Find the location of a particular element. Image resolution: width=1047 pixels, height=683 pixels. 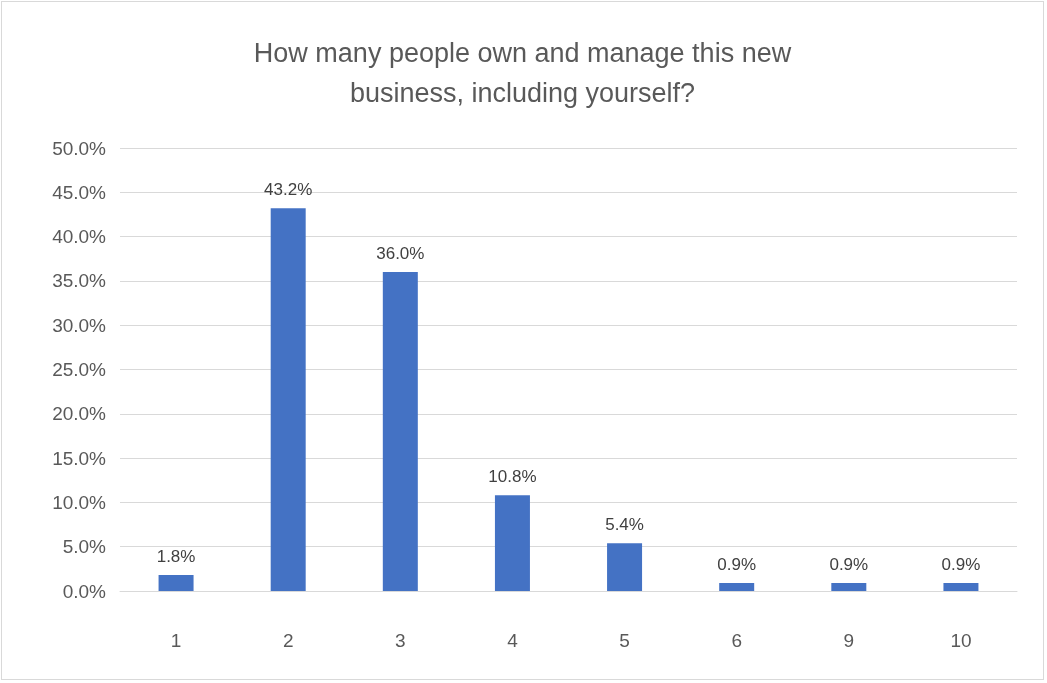

y-tick-label: 35.0% is located at coordinates (79, 281).